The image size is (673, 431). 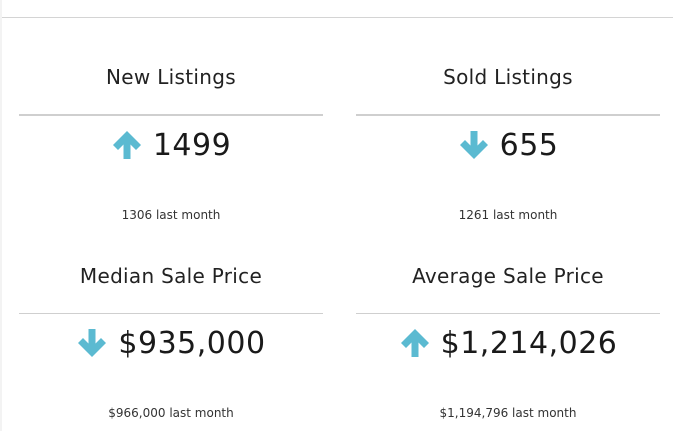 What do you see at coordinates (171, 276) in the screenshot?
I see `stat-title: Median Sale Price` at bounding box center [171, 276].